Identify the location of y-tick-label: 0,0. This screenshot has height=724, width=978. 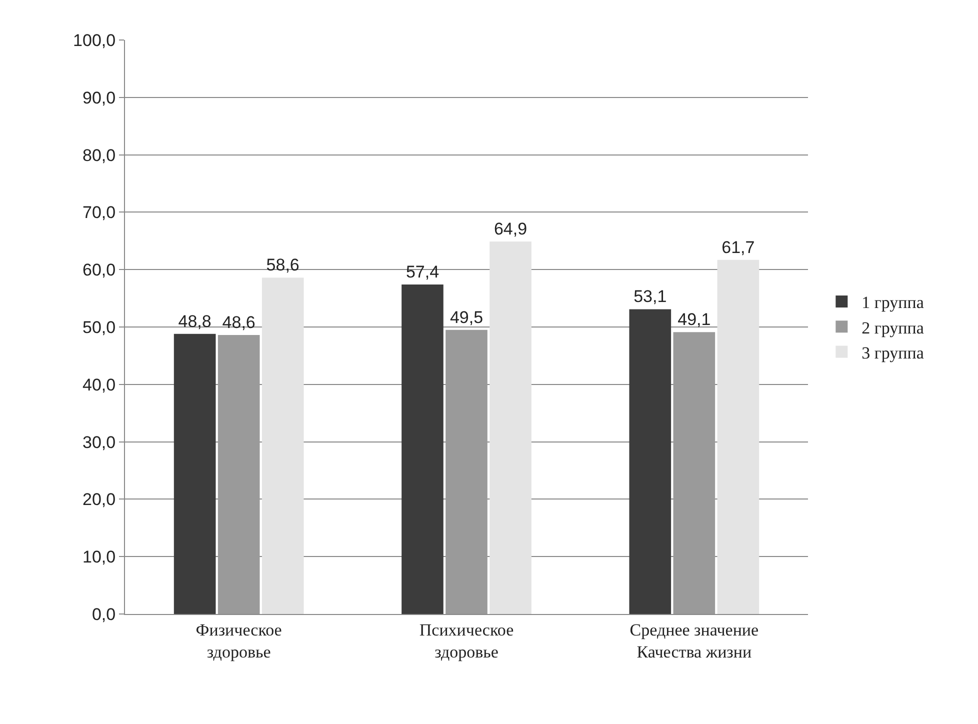
(104, 614).